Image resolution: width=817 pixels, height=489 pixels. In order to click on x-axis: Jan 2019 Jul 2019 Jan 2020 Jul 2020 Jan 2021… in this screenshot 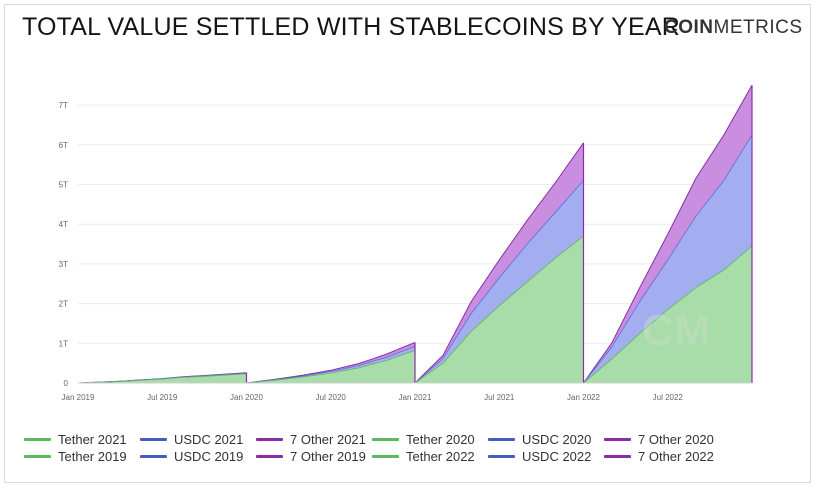, I will do `click(407, 392)`.